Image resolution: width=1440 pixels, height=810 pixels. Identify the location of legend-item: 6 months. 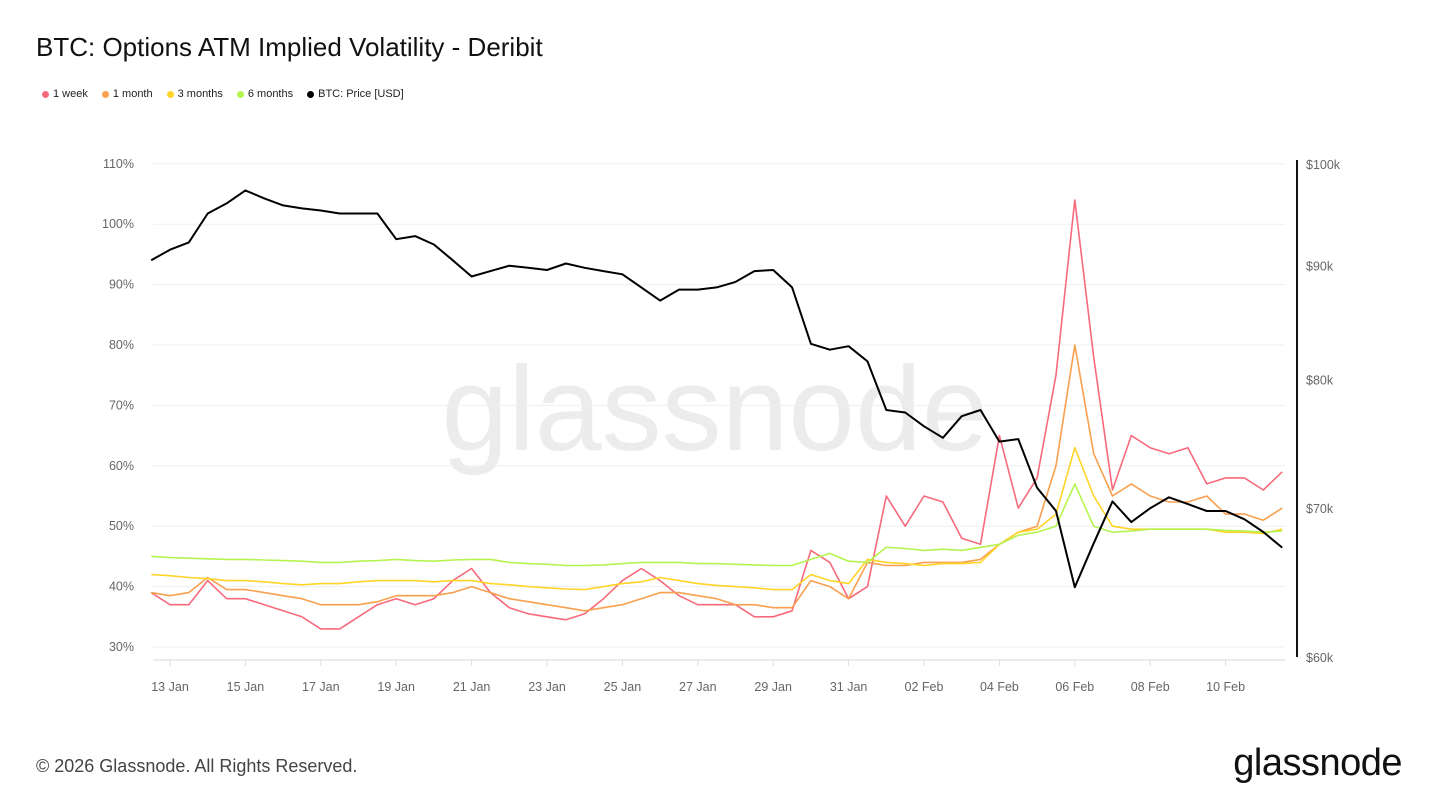
(265, 94).